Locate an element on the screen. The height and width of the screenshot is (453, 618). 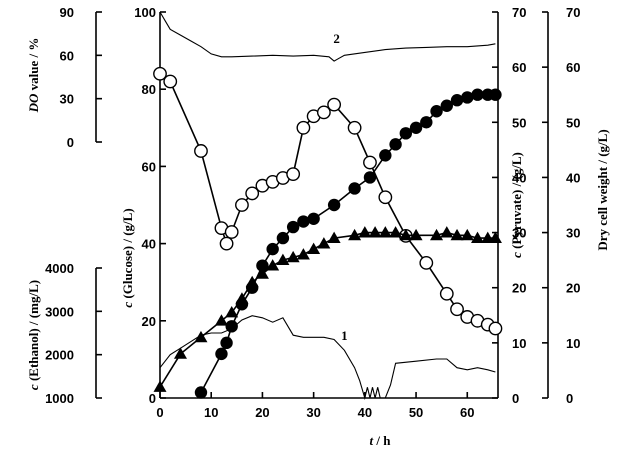
curve-annotation: 2 is located at coordinates (336, 38).